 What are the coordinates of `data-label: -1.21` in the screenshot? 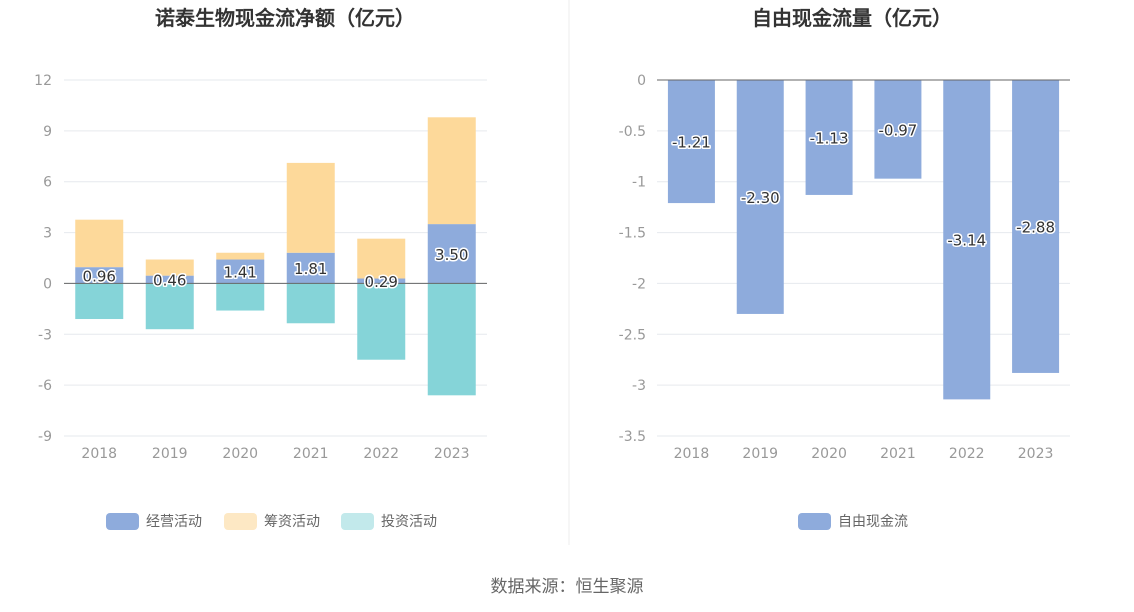 It's located at (691, 143).